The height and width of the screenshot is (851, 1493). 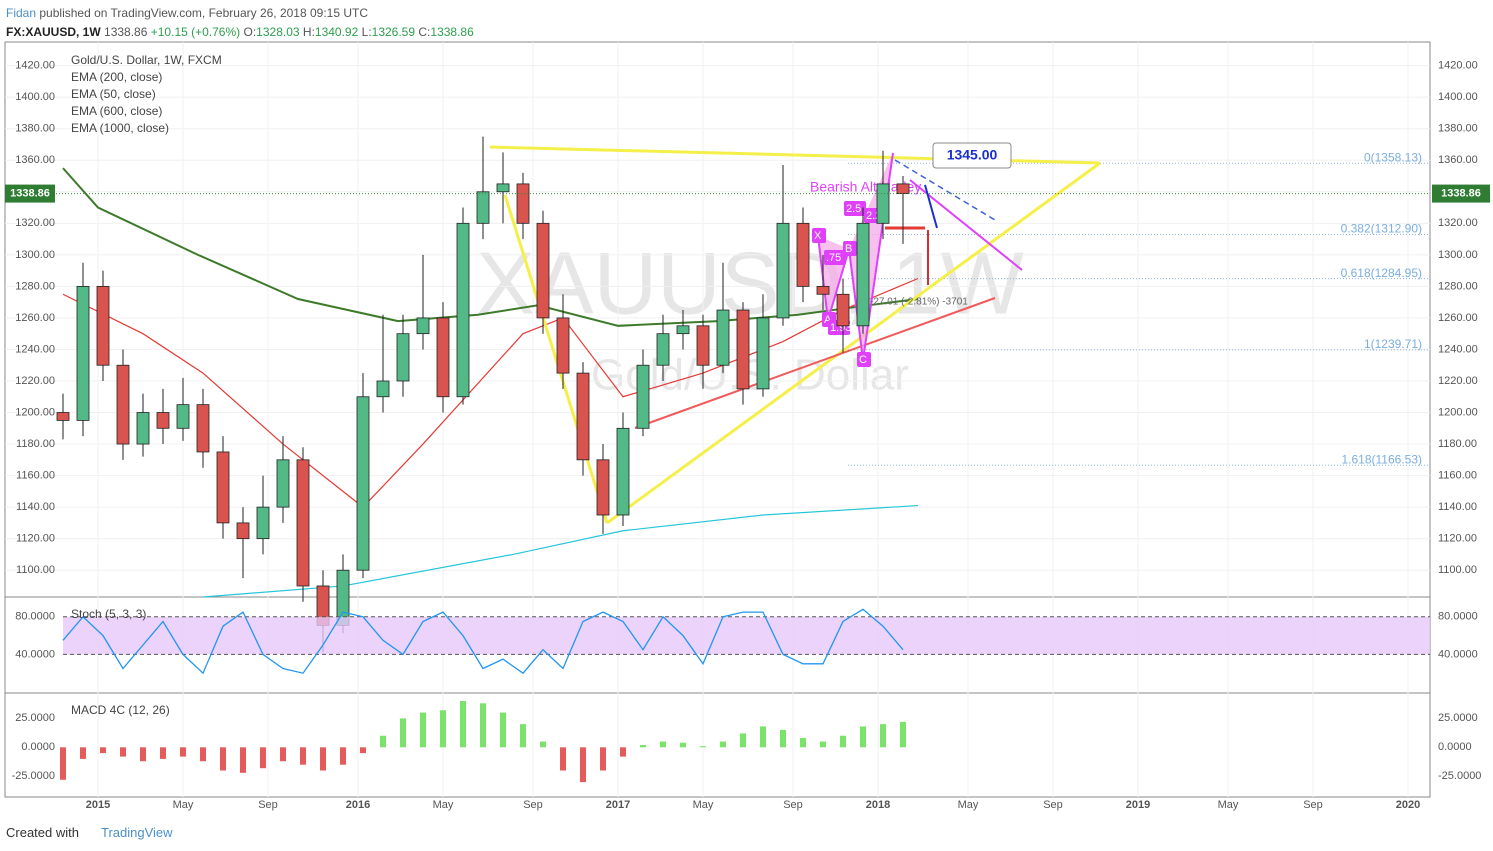 What do you see at coordinates (278, 32) in the screenshot?
I see `ohlc-value: 1328.03` at bounding box center [278, 32].